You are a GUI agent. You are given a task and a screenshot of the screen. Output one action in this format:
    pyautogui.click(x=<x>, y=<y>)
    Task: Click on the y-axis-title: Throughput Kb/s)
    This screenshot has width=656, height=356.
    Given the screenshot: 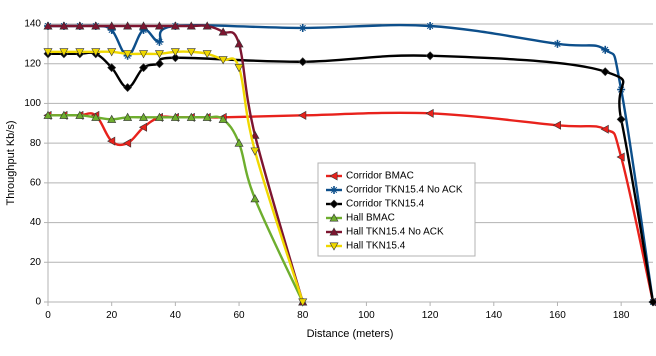 What is the action you would take?
    pyautogui.click(x=11, y=163)
    